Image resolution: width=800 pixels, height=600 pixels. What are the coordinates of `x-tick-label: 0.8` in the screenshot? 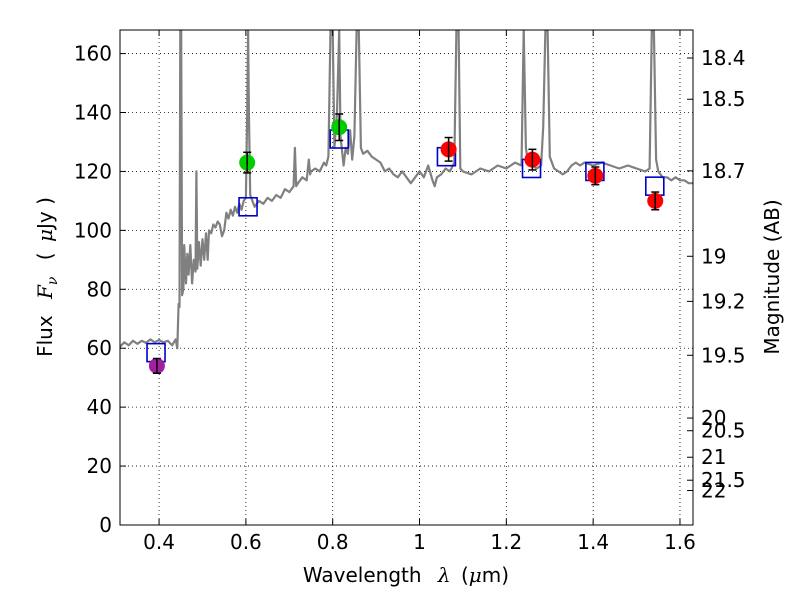 It's located at (333, 542).